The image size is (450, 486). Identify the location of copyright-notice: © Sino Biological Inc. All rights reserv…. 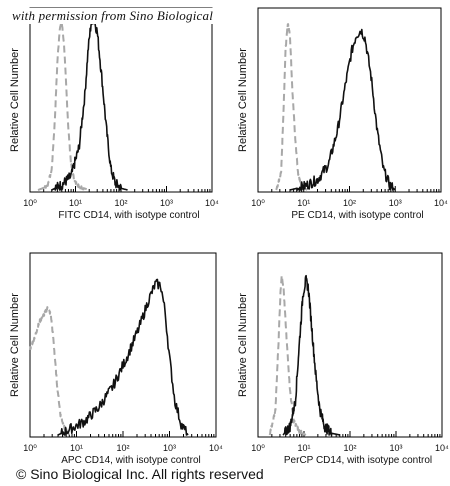
(140, 474).